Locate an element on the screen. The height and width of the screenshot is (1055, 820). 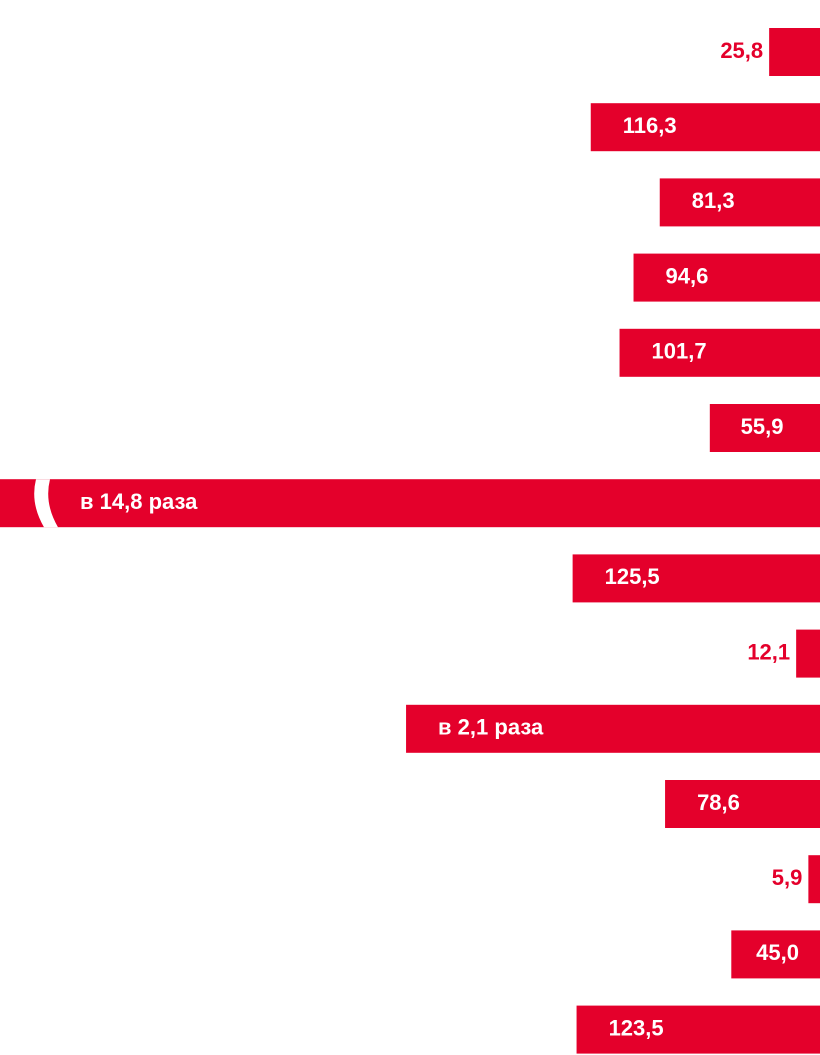
axis-break is located at coordinates (46, 503).